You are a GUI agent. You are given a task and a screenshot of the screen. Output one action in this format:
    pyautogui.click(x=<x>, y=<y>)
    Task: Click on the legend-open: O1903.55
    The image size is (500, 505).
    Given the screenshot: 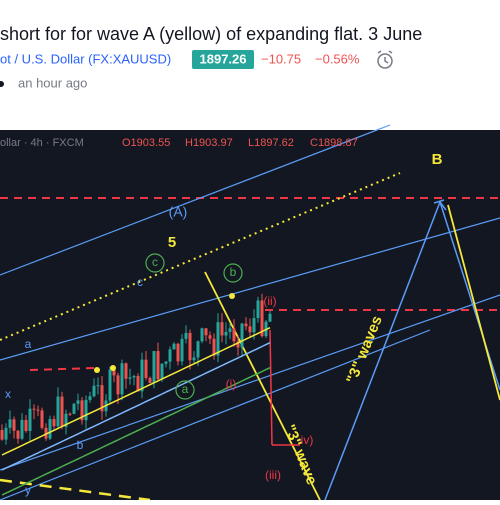 What is the action you would take?
    pyautogui.click(x=146, y=143)
    